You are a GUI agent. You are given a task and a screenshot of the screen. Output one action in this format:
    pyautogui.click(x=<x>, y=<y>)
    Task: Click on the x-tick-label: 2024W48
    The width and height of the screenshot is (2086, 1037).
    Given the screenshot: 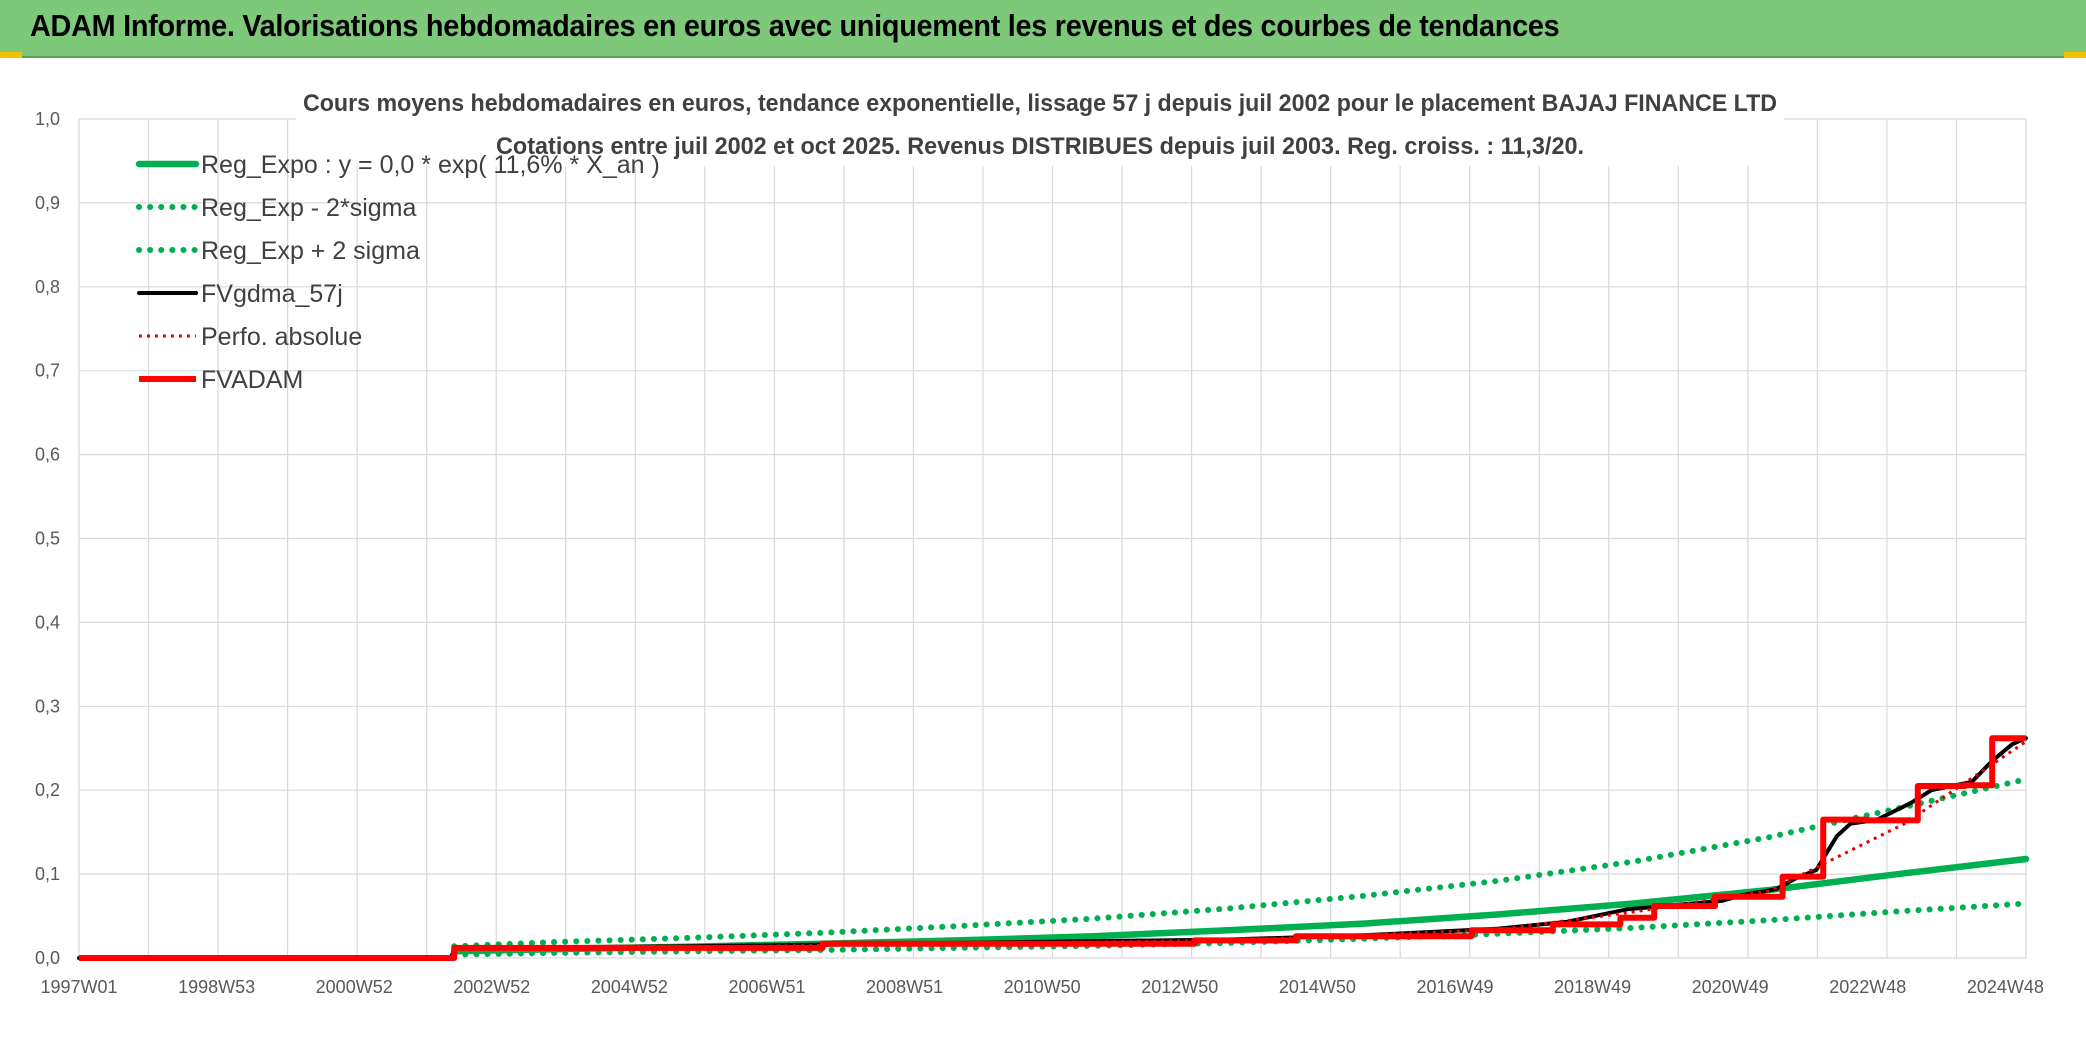 What is the action you would take?
    pyautogui.click(x=2005, y=987)
    